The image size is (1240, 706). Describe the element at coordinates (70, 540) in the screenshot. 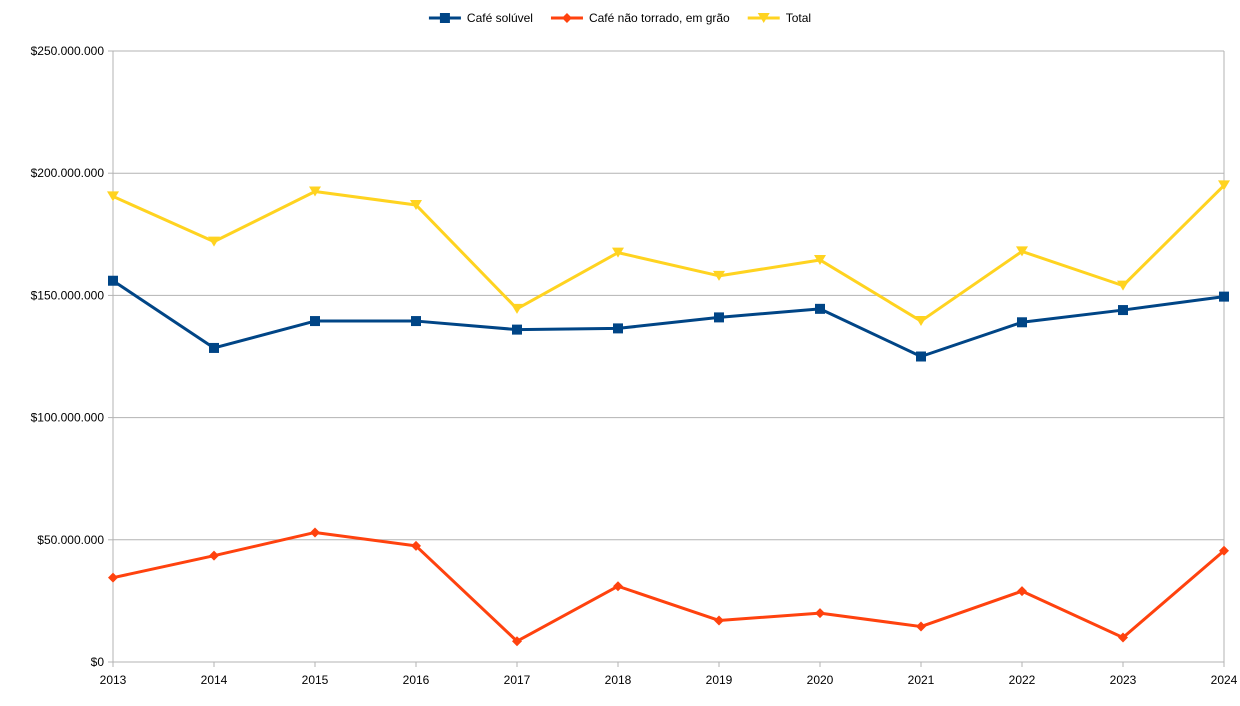

I see `y-tick-label: $50.000.000` at that location.